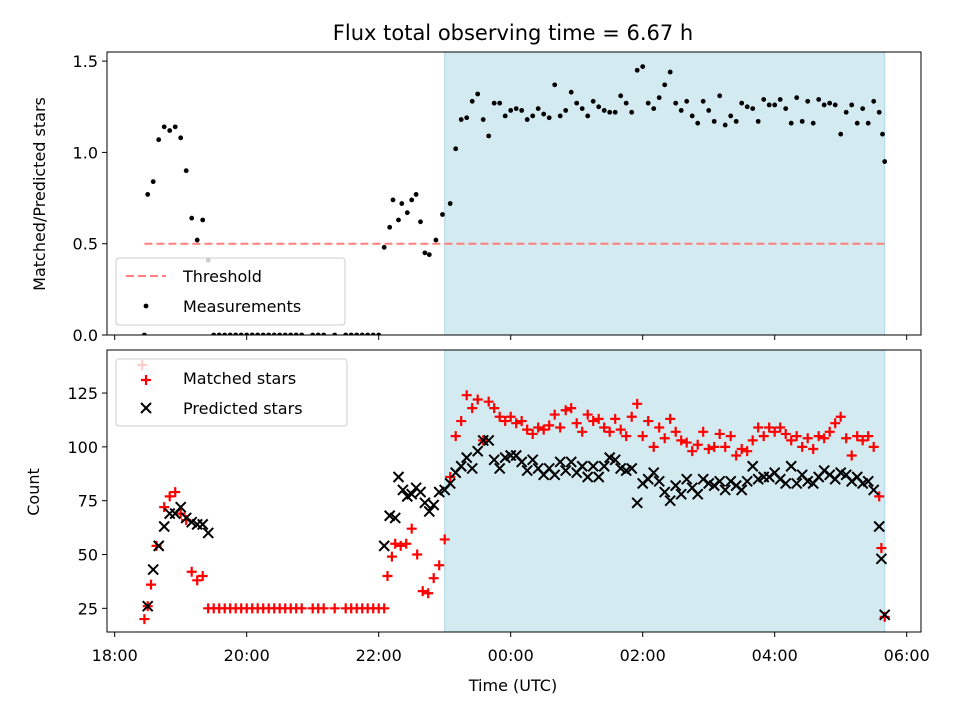  I want to click on x-tick-label: 00:00, so click(511, 655).